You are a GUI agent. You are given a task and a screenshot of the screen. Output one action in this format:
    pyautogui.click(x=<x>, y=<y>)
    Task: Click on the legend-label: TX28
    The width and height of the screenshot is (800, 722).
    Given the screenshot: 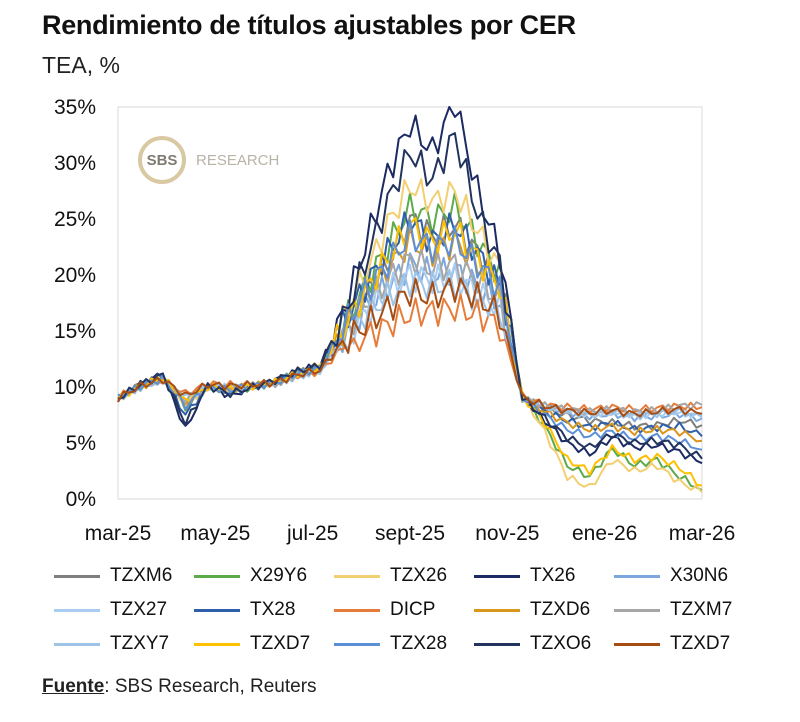 What is the action you would take?
    pyautogui.click(x=273, y=609)
    